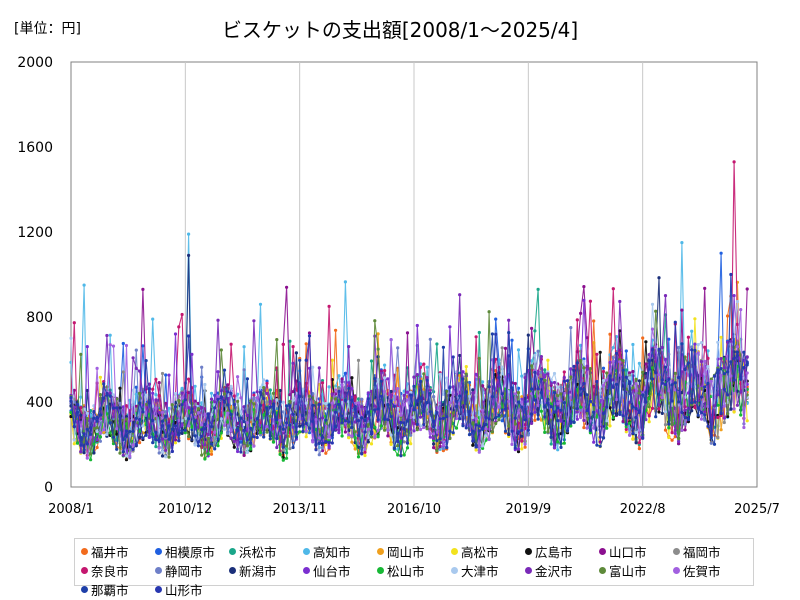 This screenshot has width=800, height=600. Describe the element at coordinates (258, 552) in the screenshot. I see `legend-label: 浜松市` at that location.